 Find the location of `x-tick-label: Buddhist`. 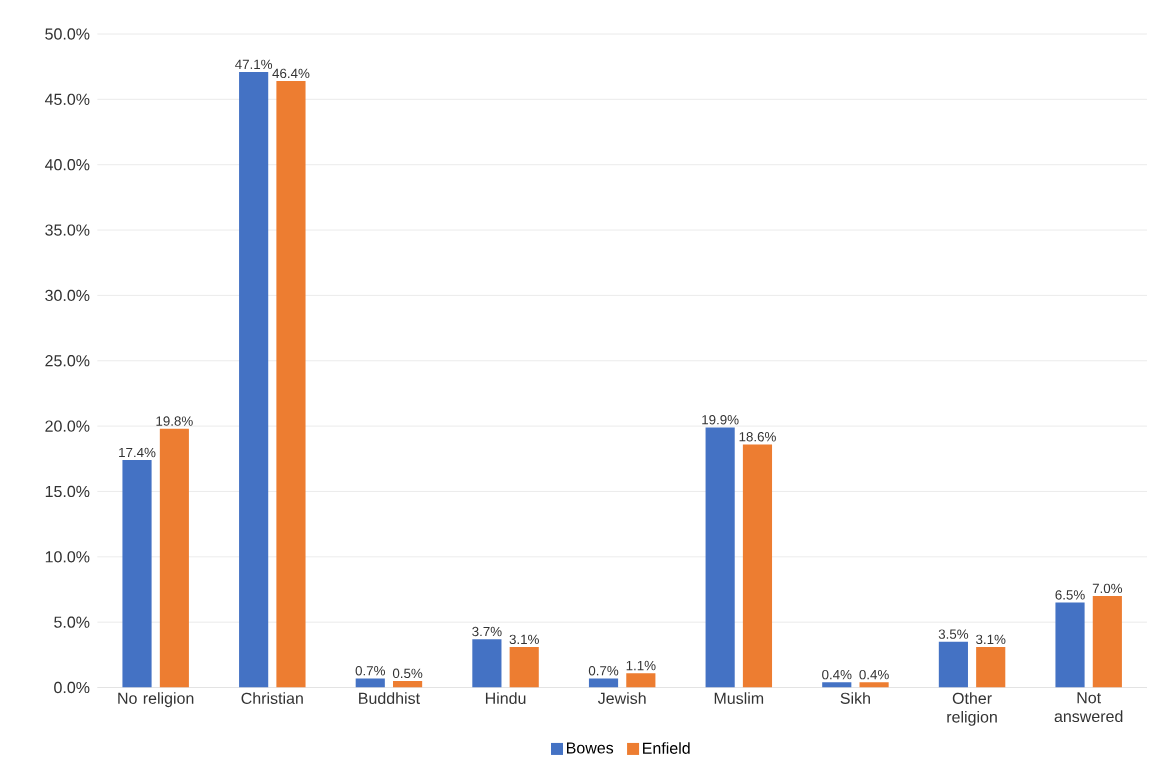

x-tick-label: Buddhist is located at coordinates (389, 698).